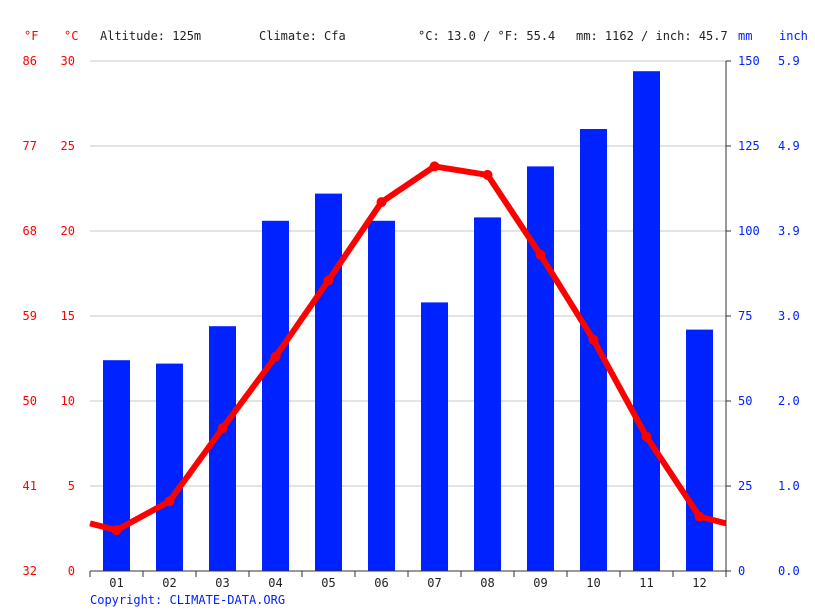 This screenshot has width=815, height=611. Describe the element at coordinates (749, 61) in the screenshot. I see `millimeter-tick-label-6: 150` at that location.